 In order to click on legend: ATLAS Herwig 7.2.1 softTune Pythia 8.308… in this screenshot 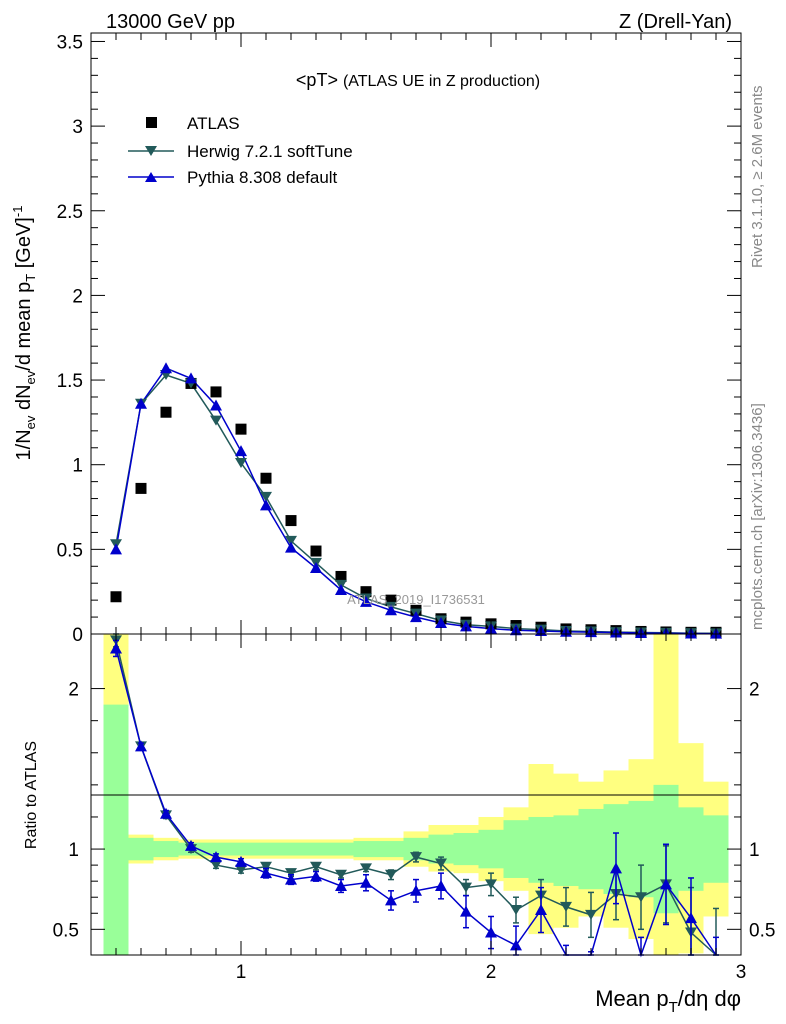, I will do `click(240, 150)`.